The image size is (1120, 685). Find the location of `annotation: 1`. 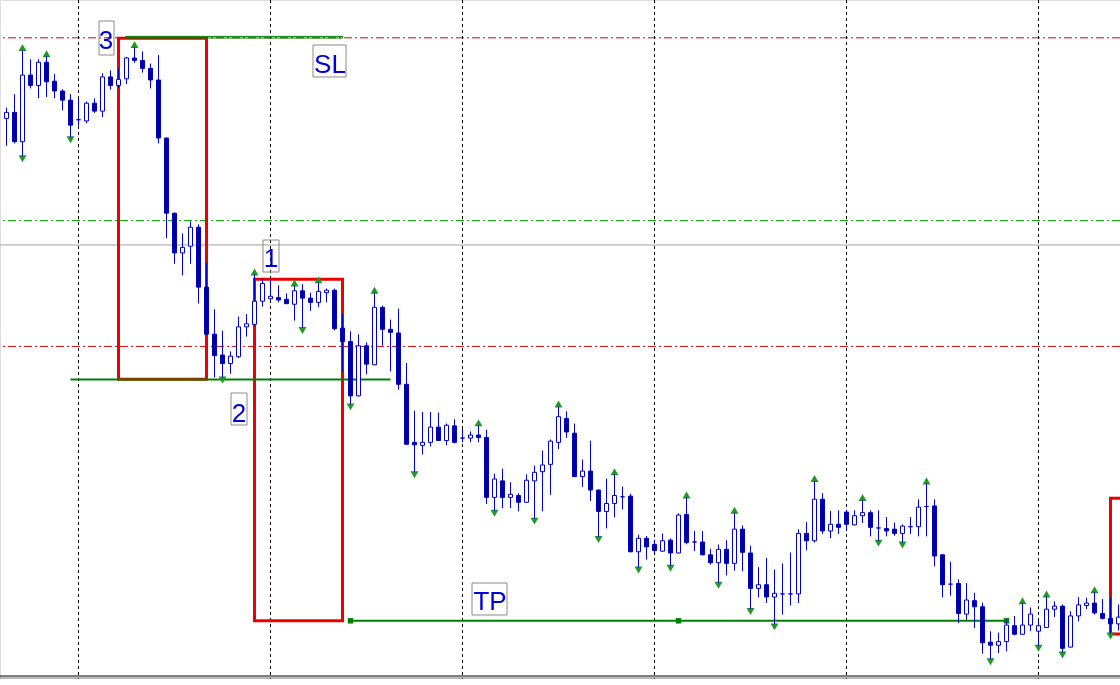

annotation: 1 is located at coordinates (271, 258).